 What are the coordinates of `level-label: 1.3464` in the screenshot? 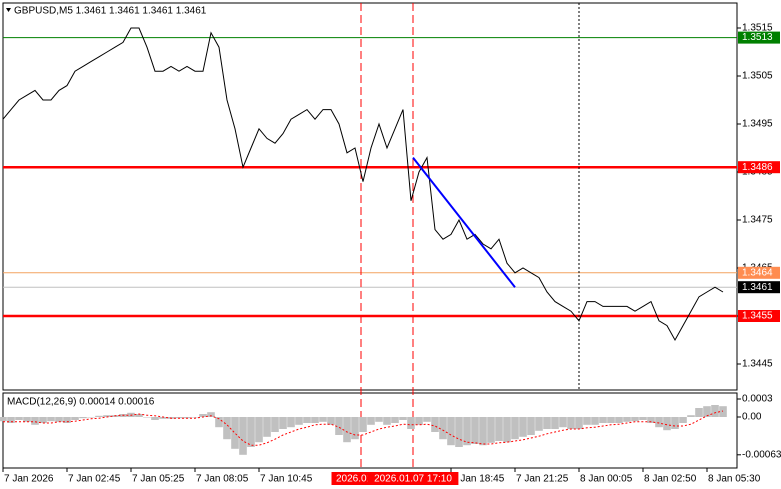 It's located at (757, 272).